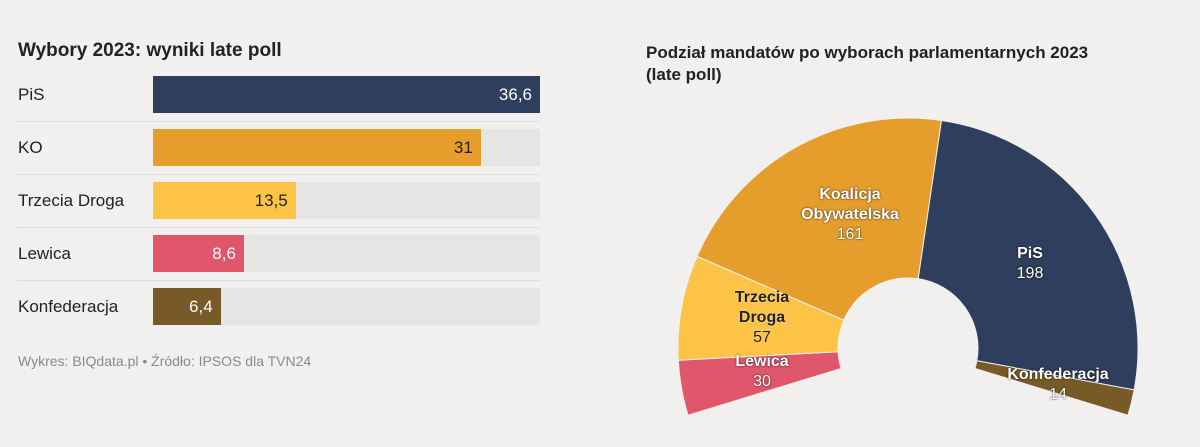 This screenshot has height=447, width=1200. What do you see at coordinates (515, 94) in the screenshot?
I see `bar-value-label: 36,6` at bounding box center [515, 94].